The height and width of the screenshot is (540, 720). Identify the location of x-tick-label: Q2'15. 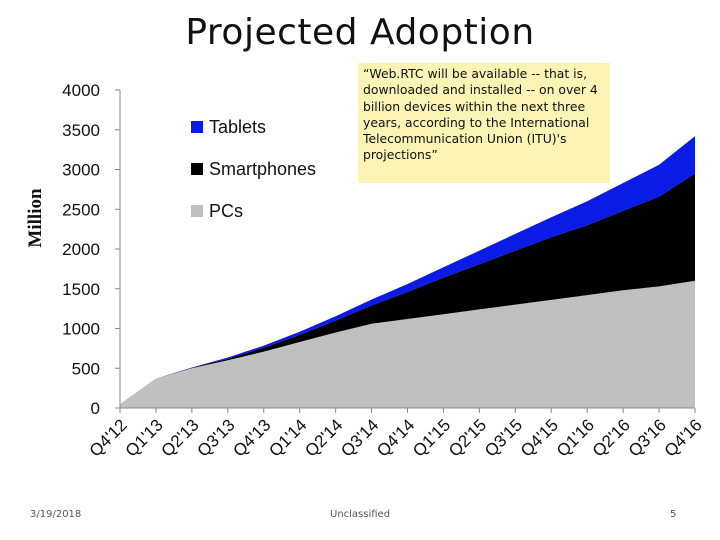
(467, 437).